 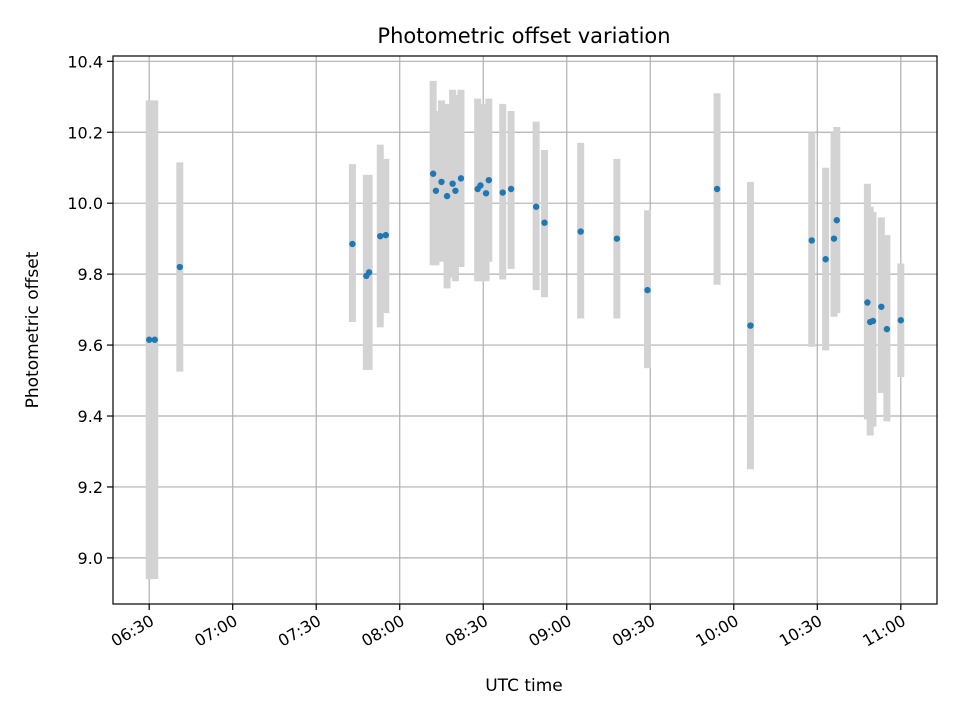 What do you see at coordinates (883, 631) in the screenshot?
I see `x-tick-label: 11:00` at bounding box center [883, 631].